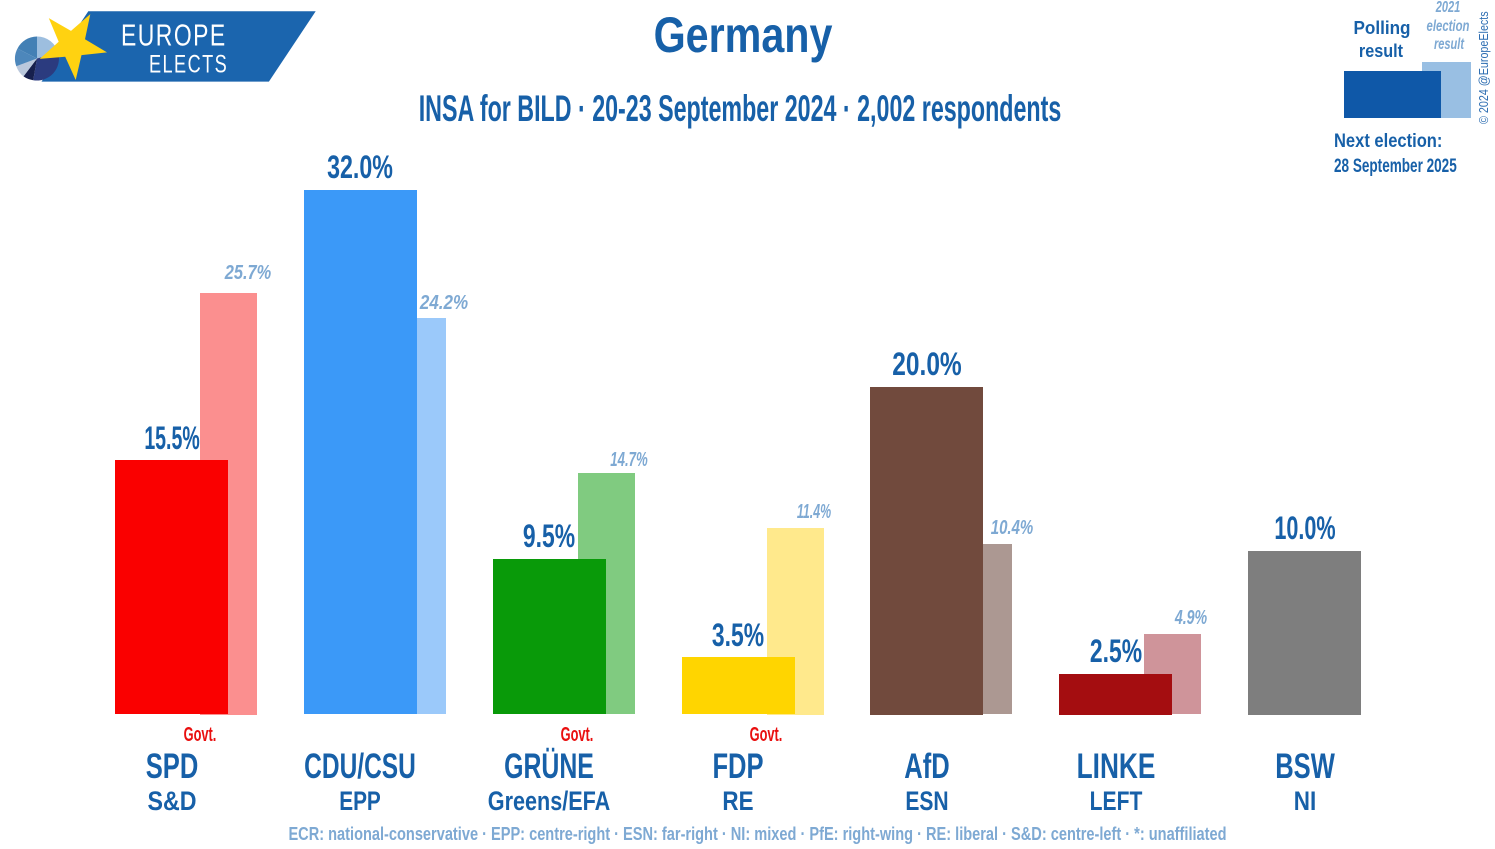 The image size is (1495, 849). What do you see at coordinates (174, 34) in the screenshot?
I see `svg-text: EUROPE` at bounding box center [174, 34].